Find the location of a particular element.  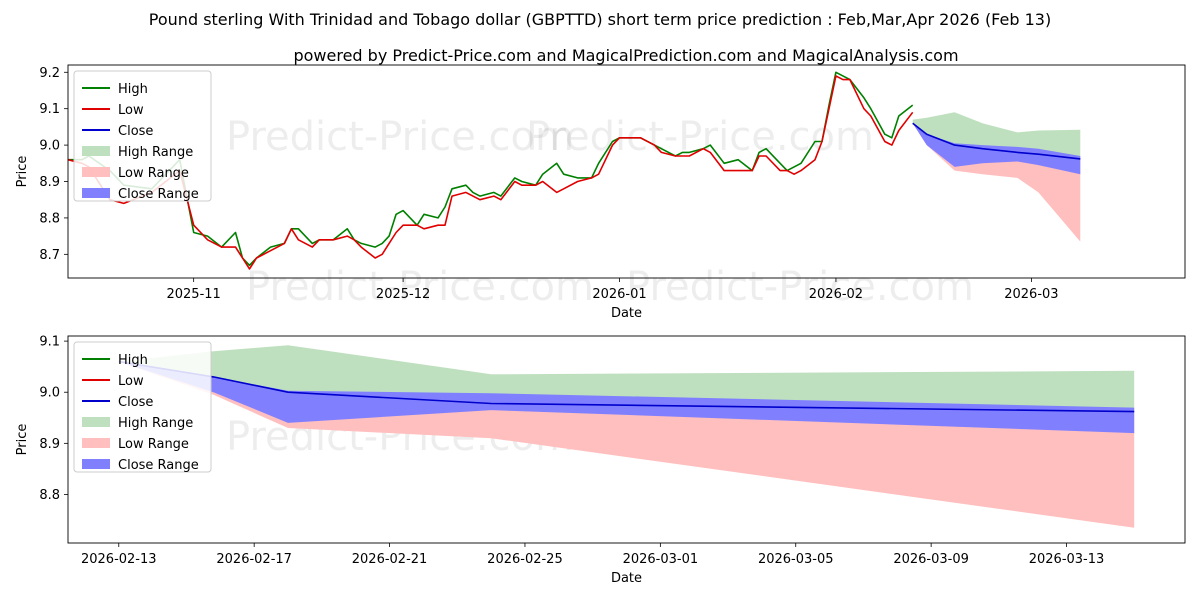

x-tick-label: 2026-02-17 is located at coordinates (254, 559).